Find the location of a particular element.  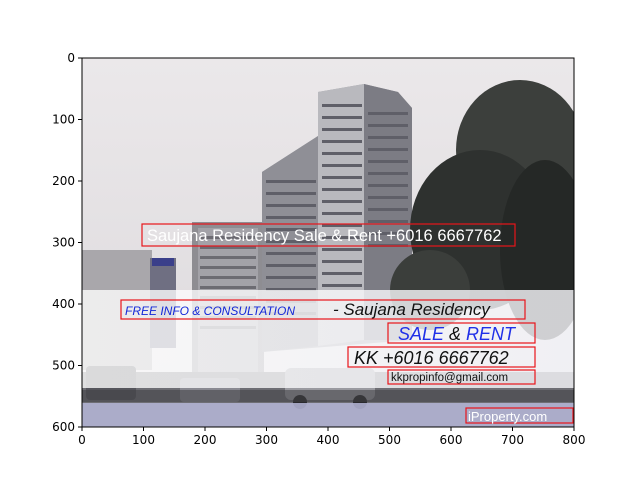

sale-rent-box is located at coordinates (461, 333).